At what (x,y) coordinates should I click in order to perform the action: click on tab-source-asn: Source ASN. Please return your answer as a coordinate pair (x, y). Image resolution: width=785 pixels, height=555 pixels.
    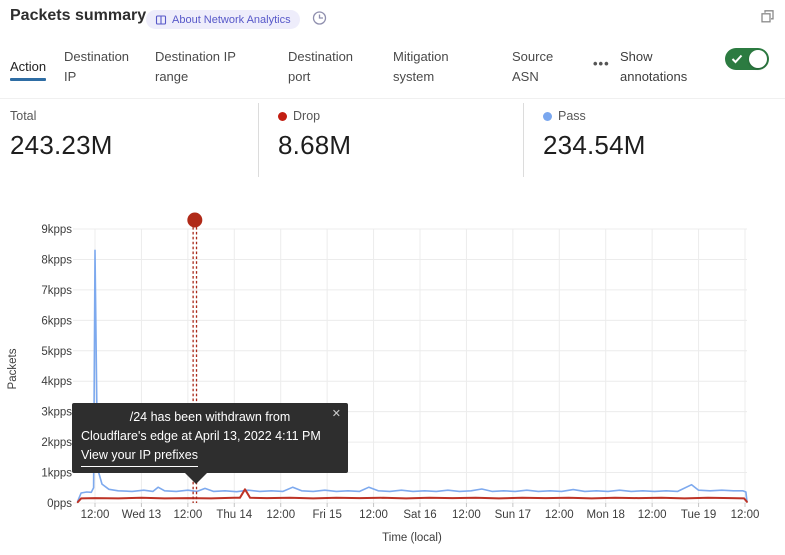
    Looking at the image, I should click on (533, 66).